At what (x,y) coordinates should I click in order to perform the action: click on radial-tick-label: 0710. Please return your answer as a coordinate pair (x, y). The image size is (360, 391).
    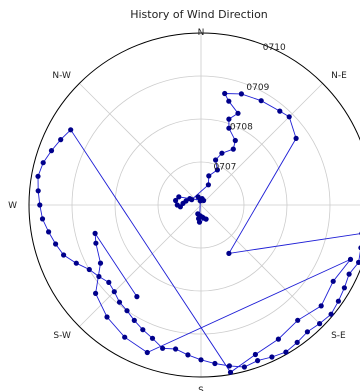
    Looking at the image, I should click on (274, 48).